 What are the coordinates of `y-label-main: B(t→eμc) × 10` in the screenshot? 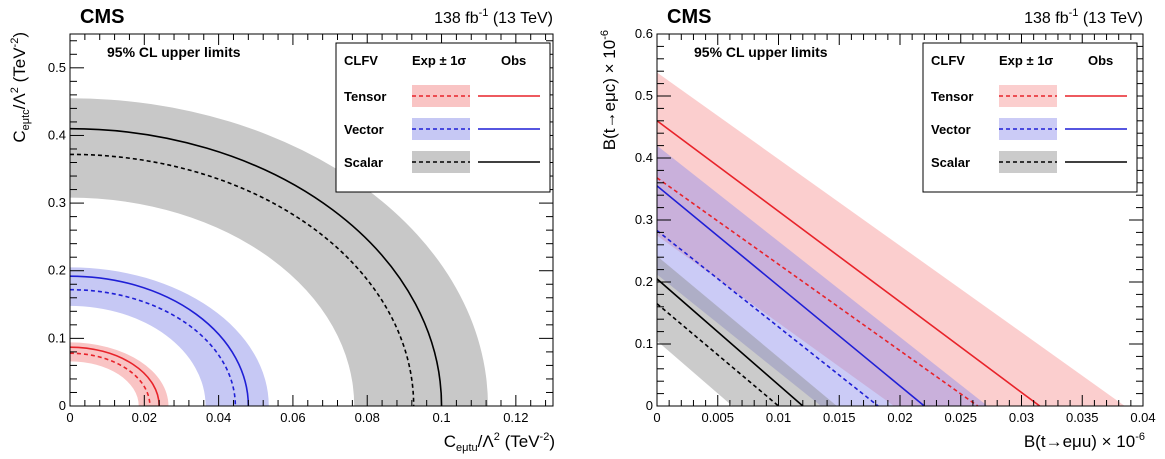 It's located at (609, 95).